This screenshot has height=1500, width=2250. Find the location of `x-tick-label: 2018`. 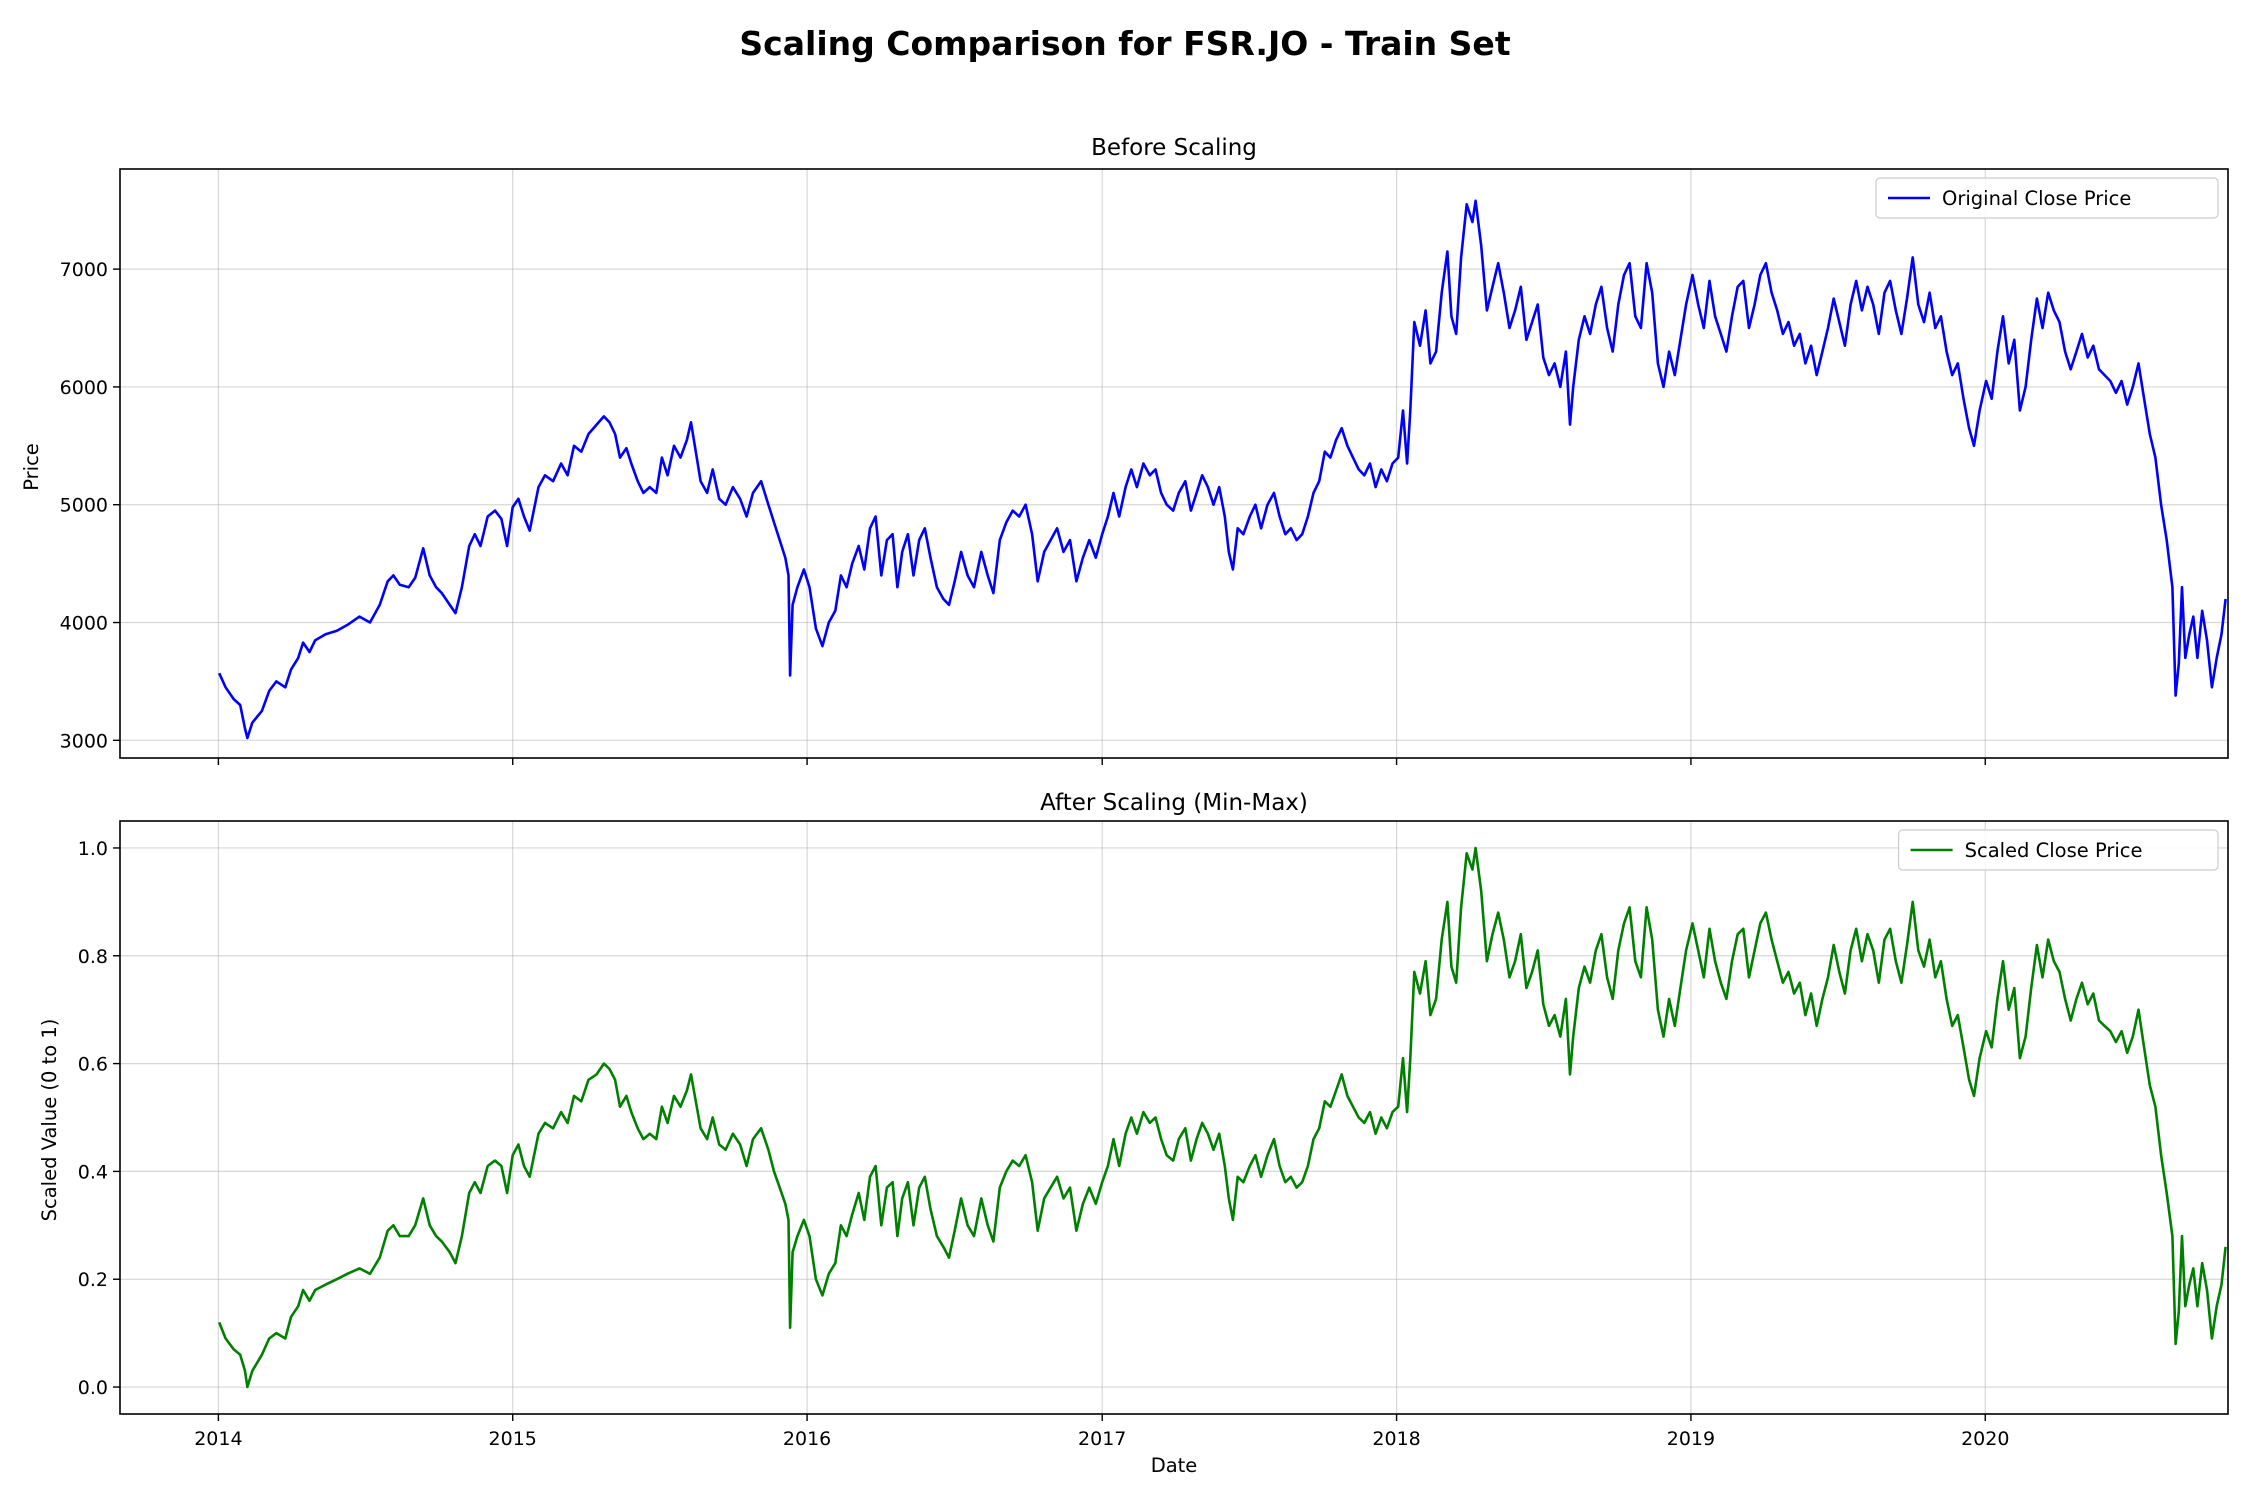

x-tick-label: 2018 is located at coordinates (1396, 1439).